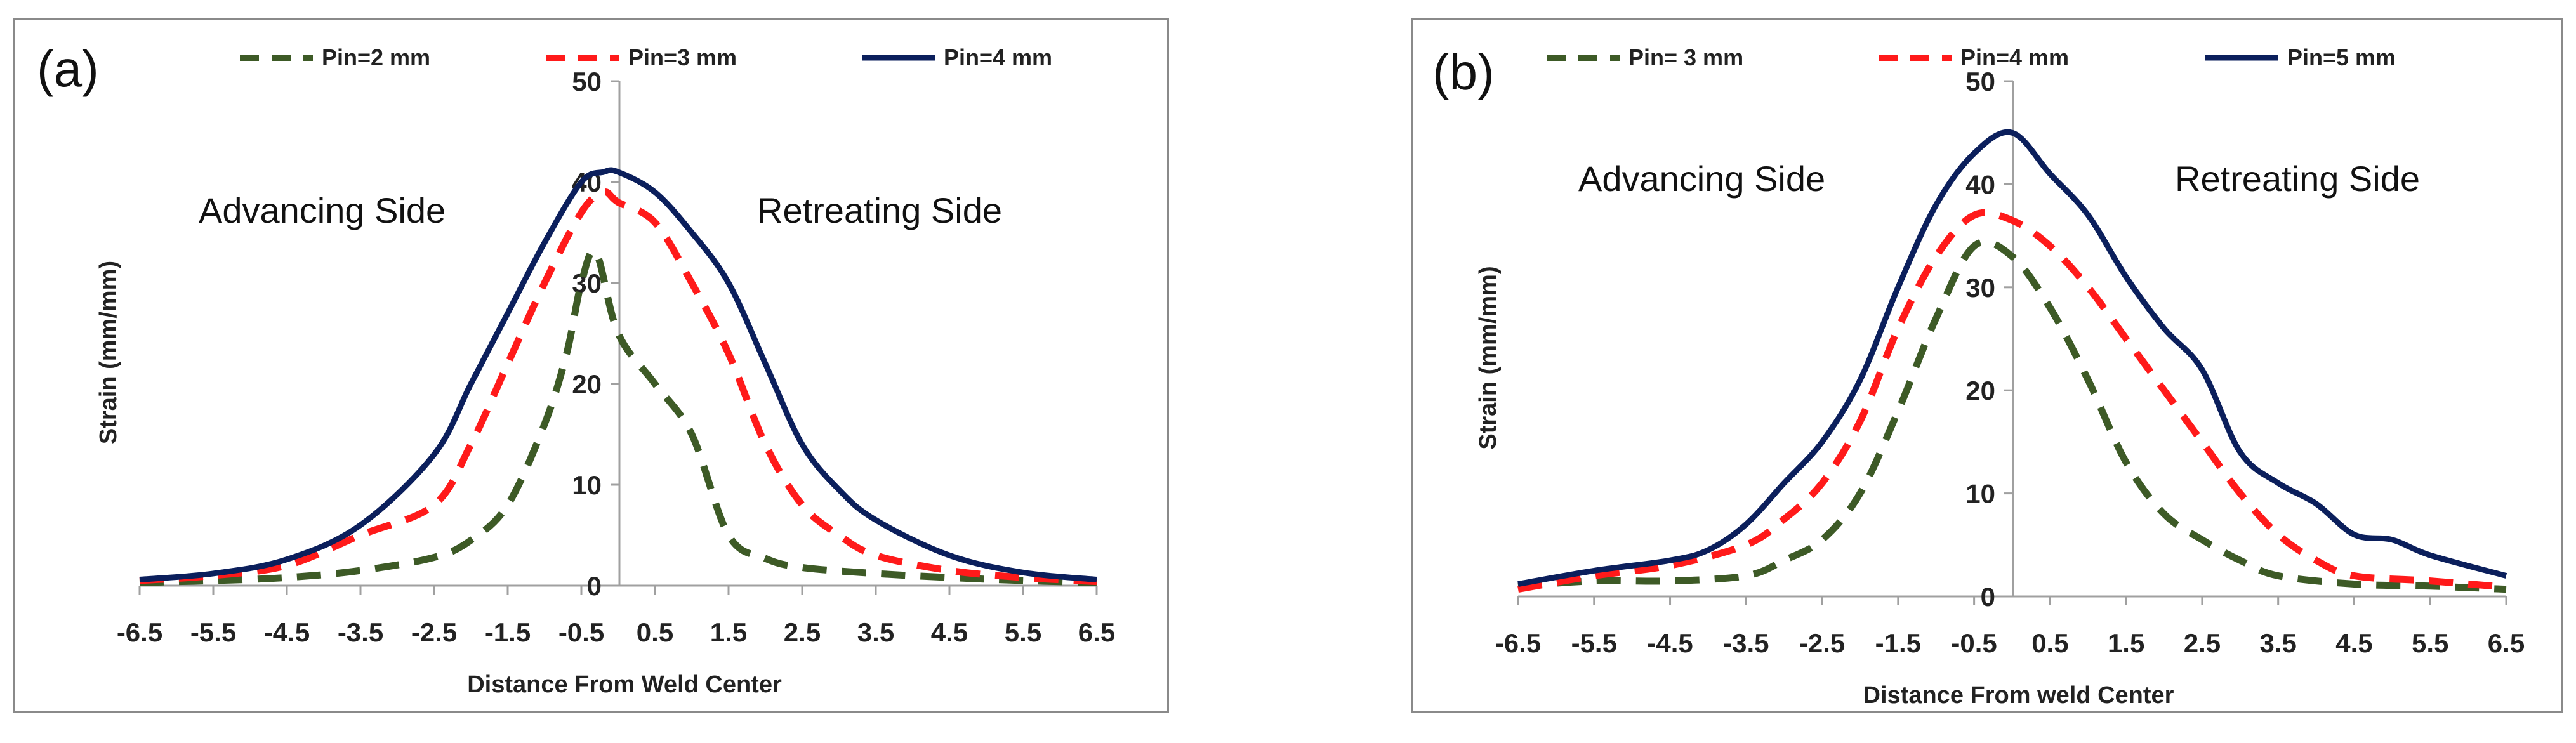 Image resolution: width=2576 pixels, height=743 pixels. Describe the element at coordinates (2342, 57) in the screenshot. I see `legend-label: Pin=5 mm` at that location.